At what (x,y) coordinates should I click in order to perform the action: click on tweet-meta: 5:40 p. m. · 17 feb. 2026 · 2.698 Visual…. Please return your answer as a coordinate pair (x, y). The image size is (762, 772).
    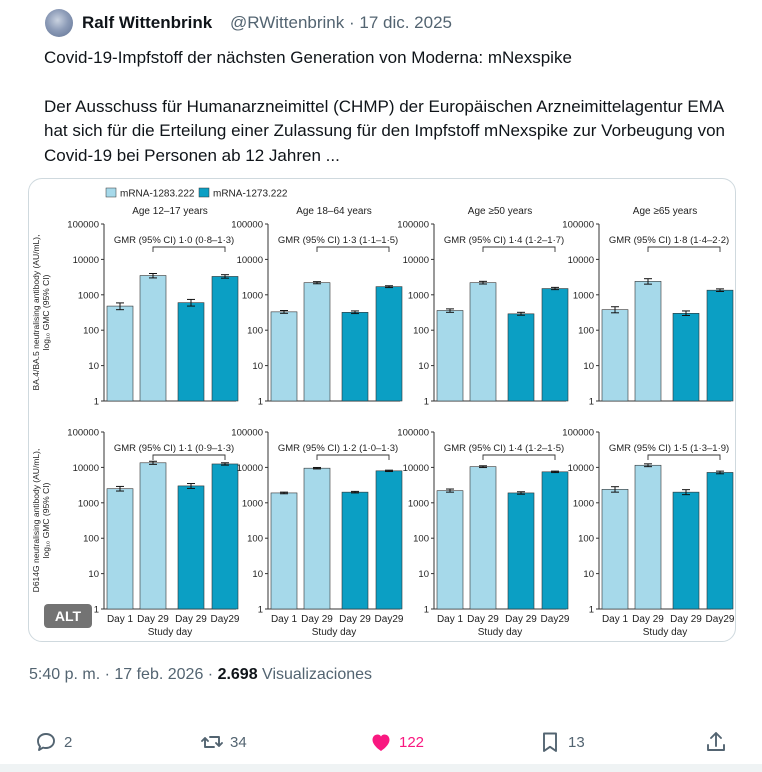
    Looking at the image, I should click on (200, 675).